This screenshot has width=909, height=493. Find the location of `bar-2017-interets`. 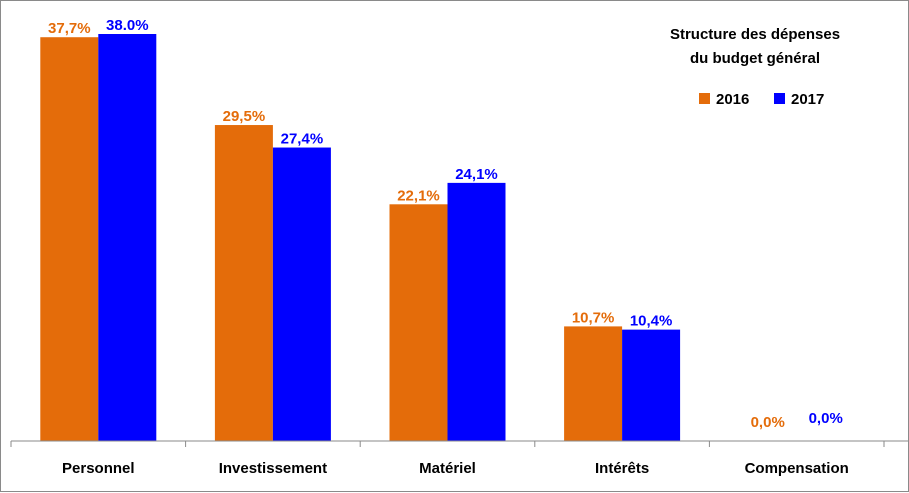

bar-2017-interets is located at coordinates (651, 385).